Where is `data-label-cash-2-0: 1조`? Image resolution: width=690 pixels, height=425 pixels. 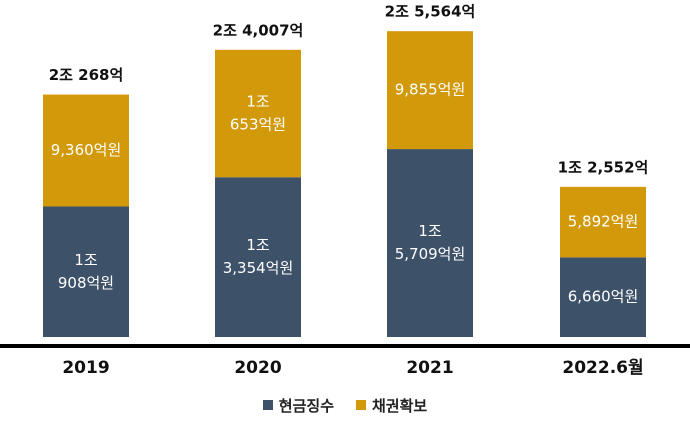
data-label-cash-2-0: 1조 is located at coordinates (430, 231).